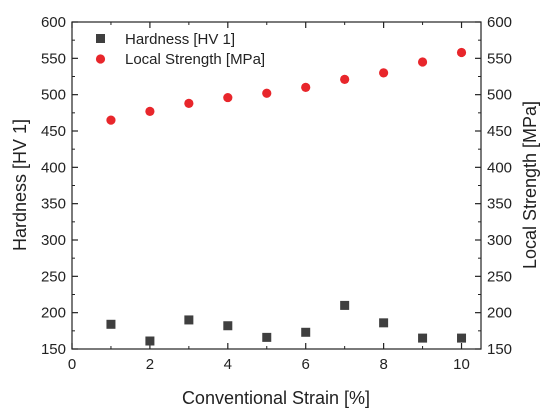 The height and width of the screenshot is (418, 550). I want to click on left-y-axis-ticks: 150 200 250 300 350 400 450 500 550 600, so click(59, 186).